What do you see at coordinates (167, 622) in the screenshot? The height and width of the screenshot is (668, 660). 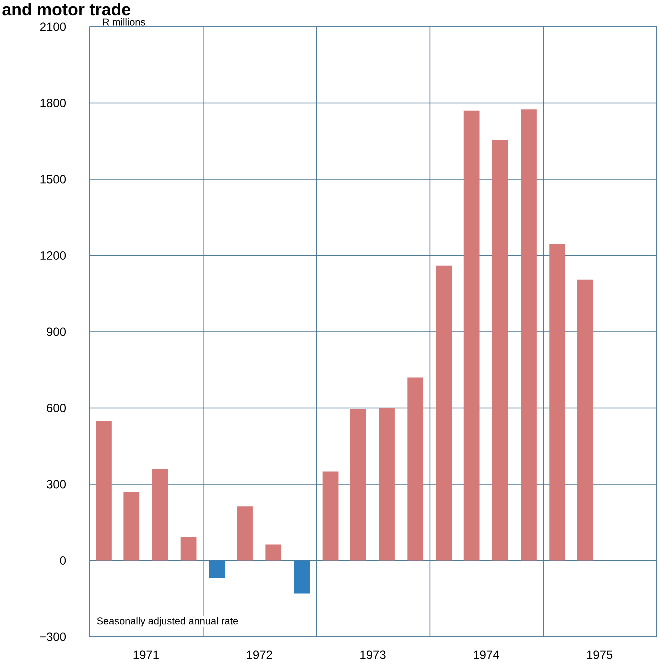 I see `annotation: Seasonally adjusted annual rate` at bounding box center [167, 622].